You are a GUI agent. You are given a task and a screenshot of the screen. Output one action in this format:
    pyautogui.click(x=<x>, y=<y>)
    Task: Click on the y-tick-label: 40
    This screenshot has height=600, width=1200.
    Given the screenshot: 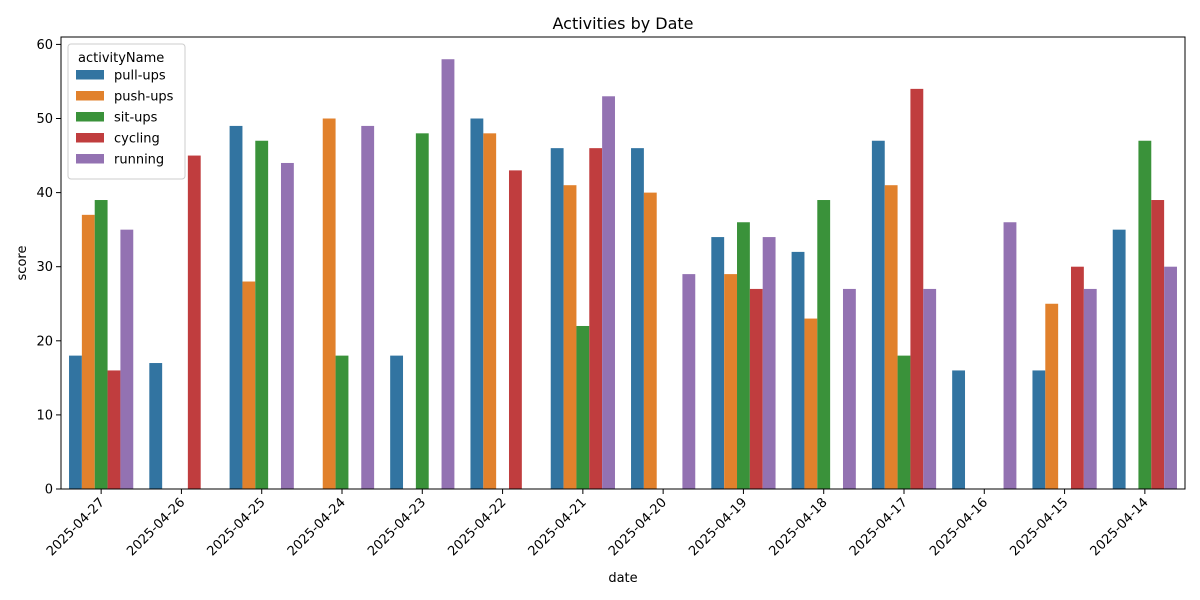 What is the action you would take?
    pyautogui.click(x=44, y=193)
    